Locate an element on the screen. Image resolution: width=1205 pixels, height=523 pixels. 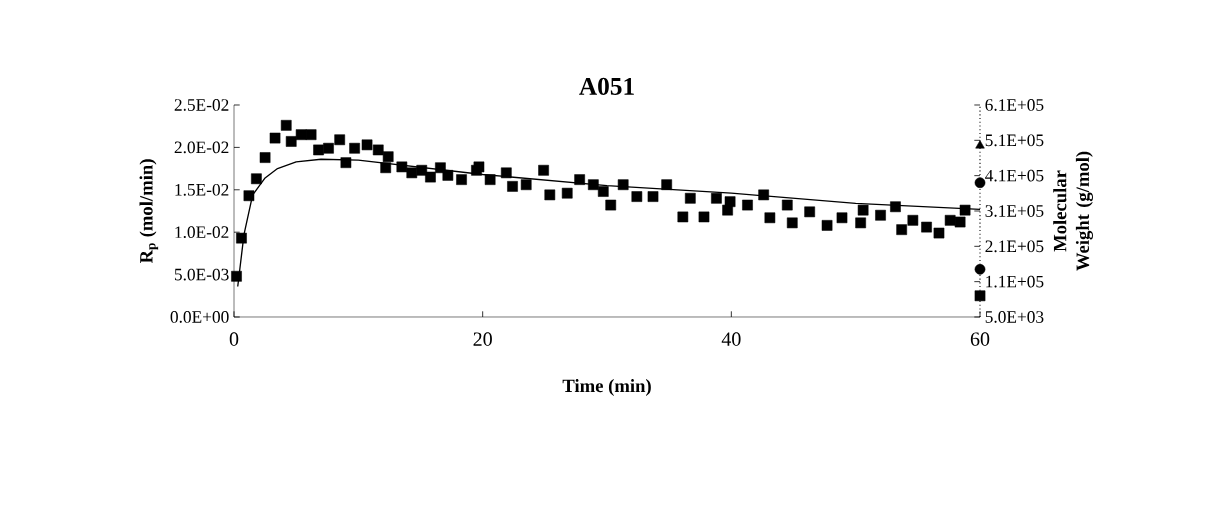
y-tick-label: 1.5E-02 is located at coordinates (202, 189).